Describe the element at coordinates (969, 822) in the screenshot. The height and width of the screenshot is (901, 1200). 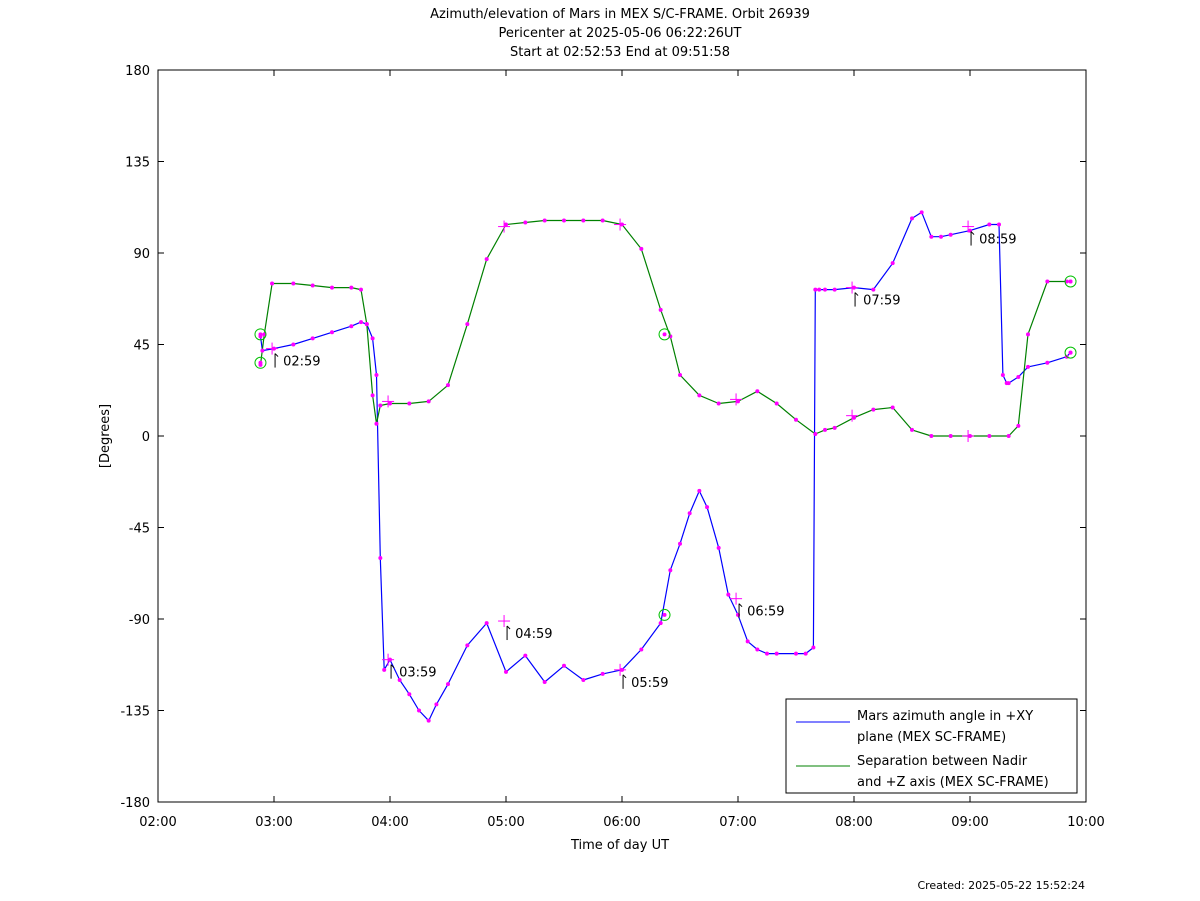
I see `x-tick-label: 09:00` at that location.